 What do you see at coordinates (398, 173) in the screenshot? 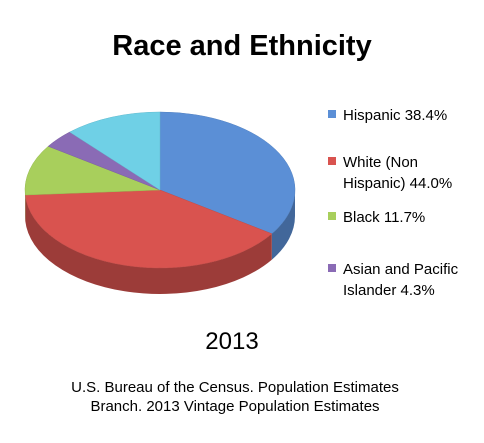
I see `legend-label: White (Non Hispanic) 44.0%` at bounding box center [398, 173].